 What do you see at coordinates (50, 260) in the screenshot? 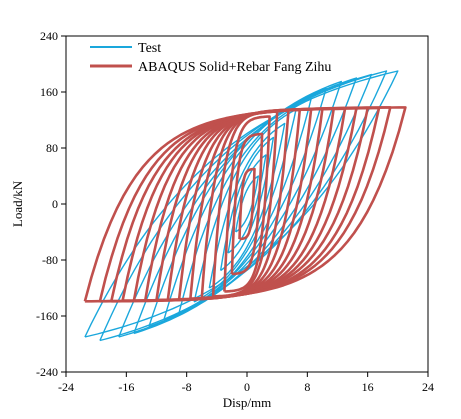
I see `y-tick-label: -80` at bounding box center [50, 260].